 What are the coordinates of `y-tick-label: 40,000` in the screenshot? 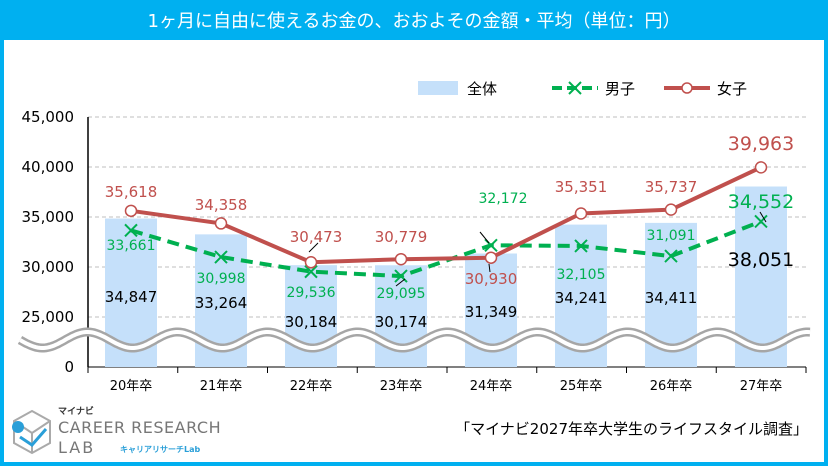 It's located at (48, 167).